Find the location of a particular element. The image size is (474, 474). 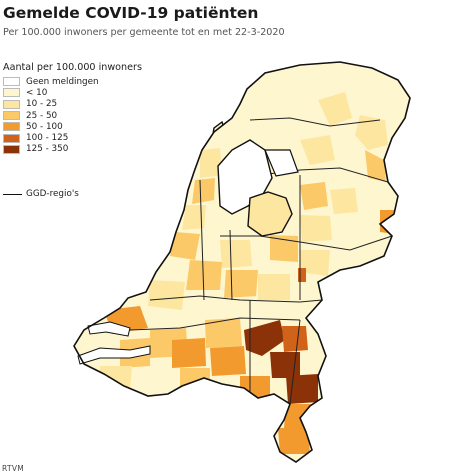

legend-item-none: Geen meldingen is located at coordinates (72, 81).